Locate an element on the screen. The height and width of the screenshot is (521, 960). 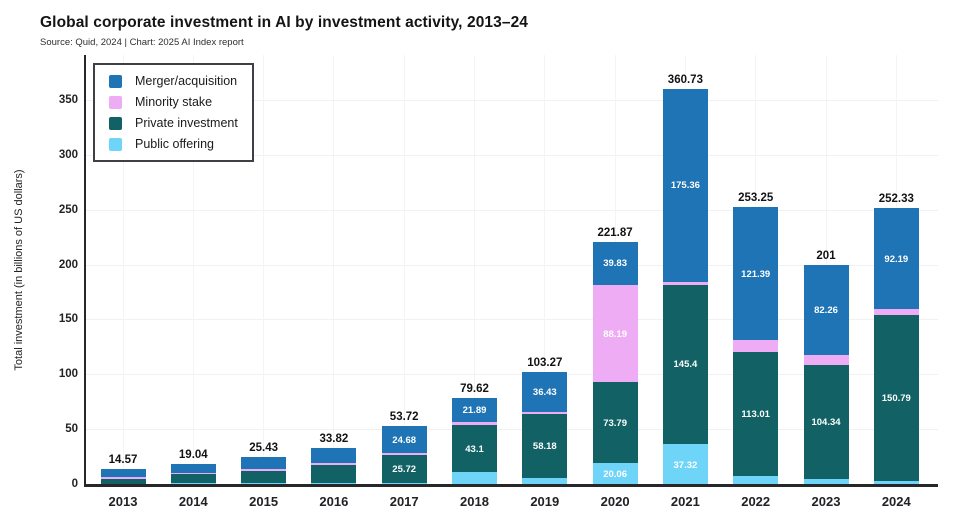
x-tick-label-2019: 2019 is located at coordinates (545, 501).